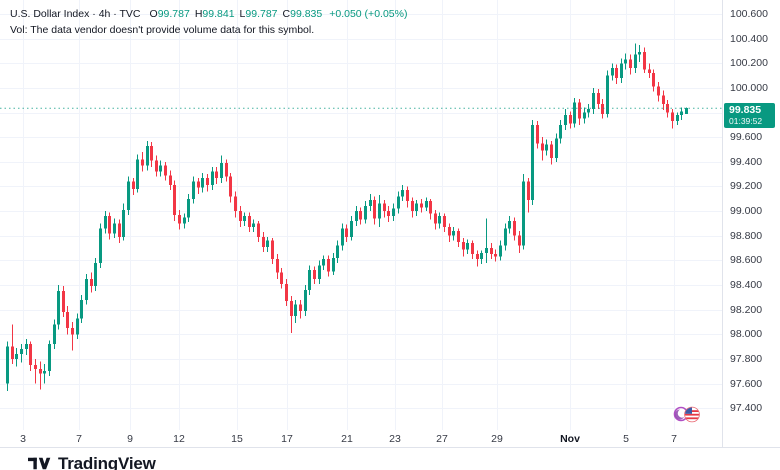 The height and width of the screenshot is (470, 780). I want to click on symbol-title: U.S. Dollar Index · 4h · TVC, so click(75, 14).